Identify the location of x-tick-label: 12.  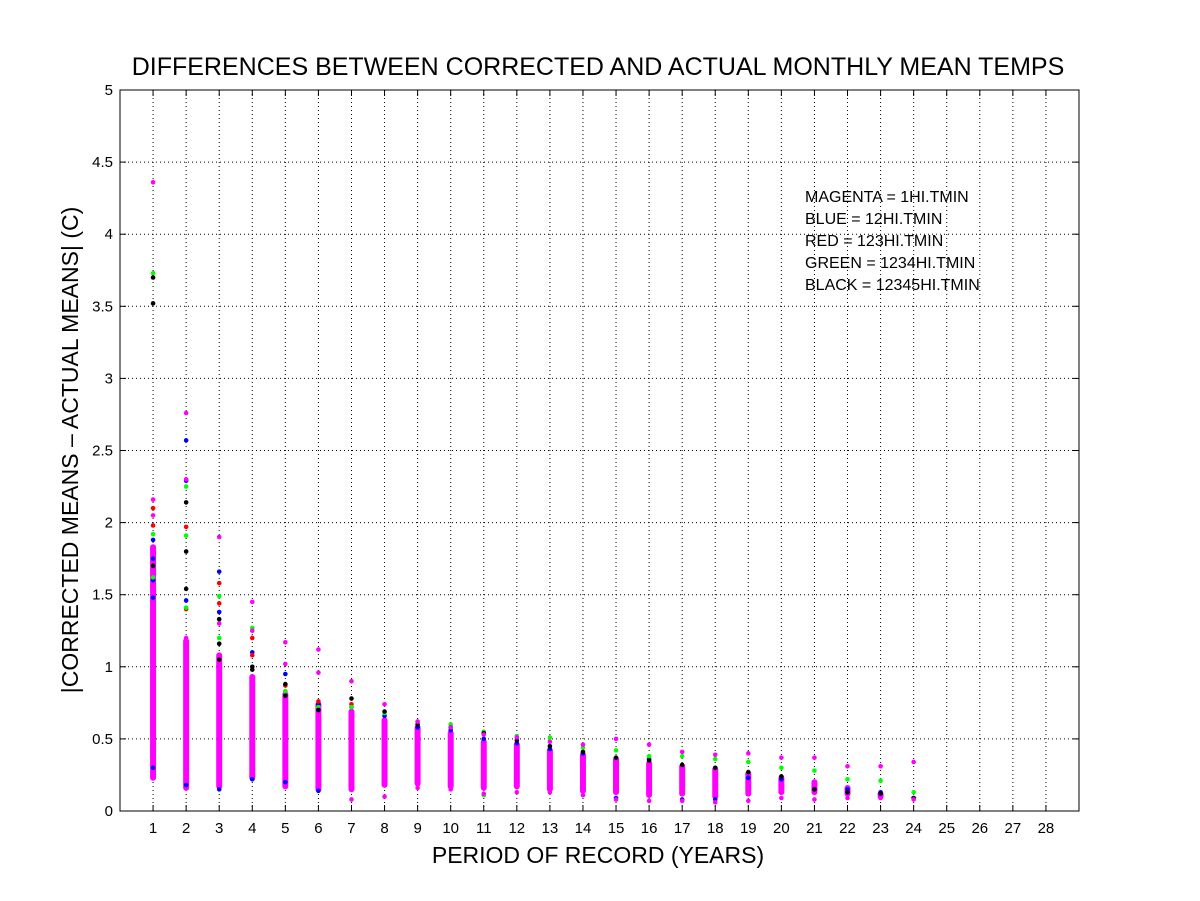
(516, 828).